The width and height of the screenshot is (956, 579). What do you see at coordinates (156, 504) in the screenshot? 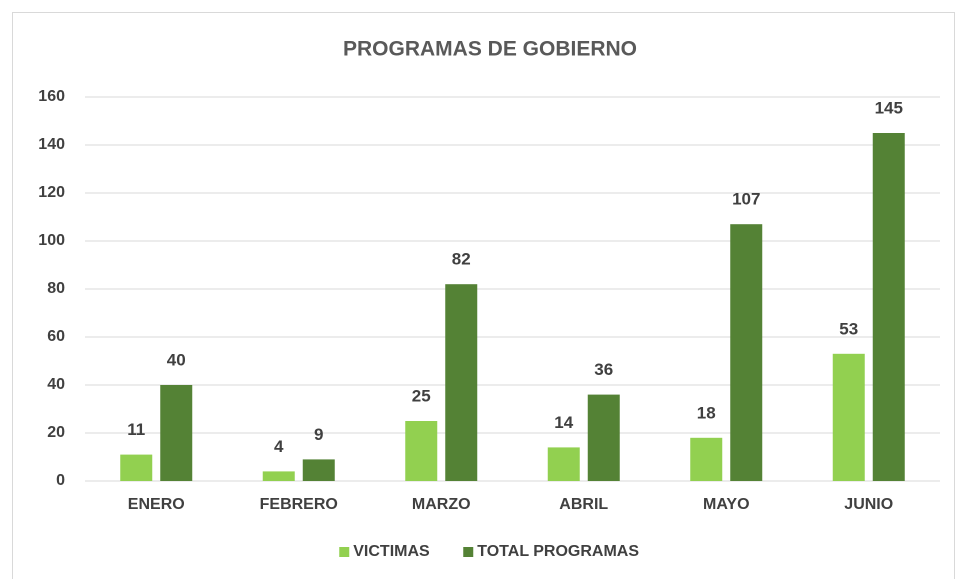
I see `x-tick-label: ENERO` at bounding box center [156, 504].